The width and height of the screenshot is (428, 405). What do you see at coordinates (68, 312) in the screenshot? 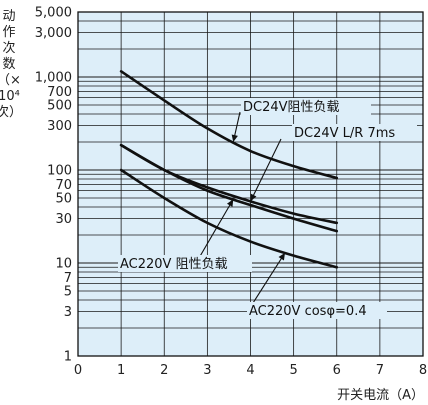
I see `y-tick-label: 3` at bounding box center [68, 312].